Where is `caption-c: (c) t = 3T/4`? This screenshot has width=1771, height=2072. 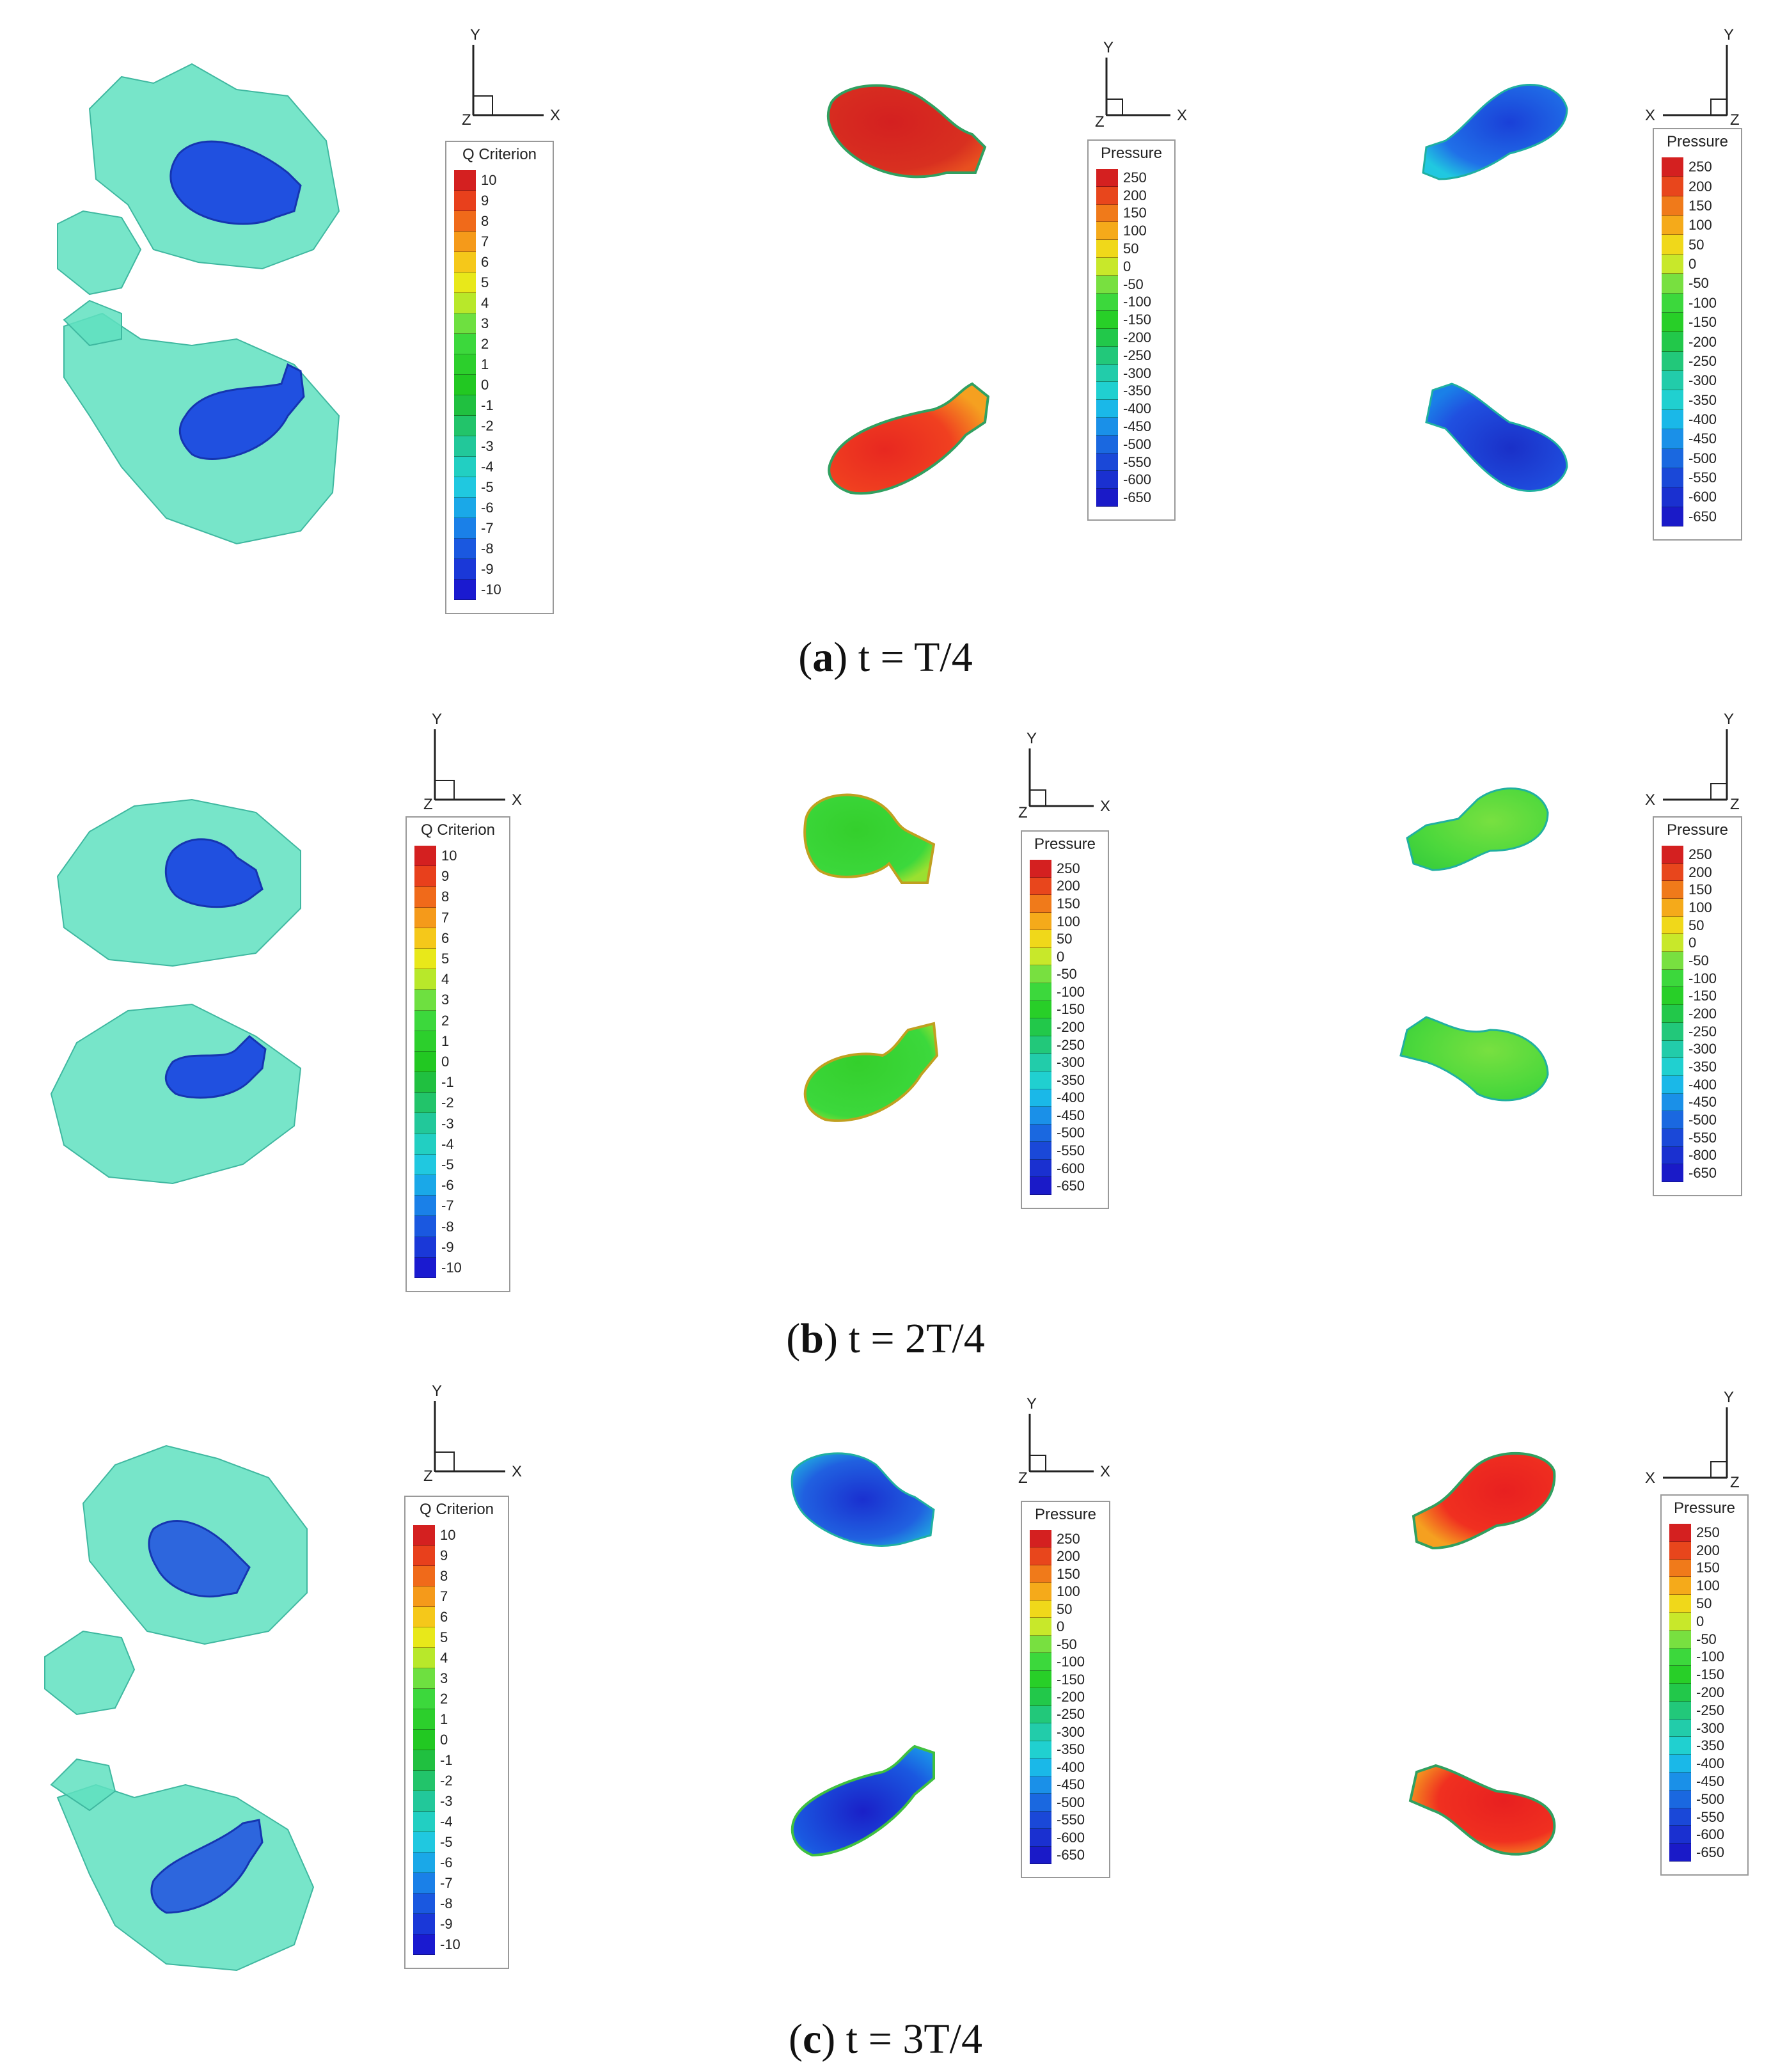 caption-c: (c) t = 3T/4 is located at coordinates (885, 2039).